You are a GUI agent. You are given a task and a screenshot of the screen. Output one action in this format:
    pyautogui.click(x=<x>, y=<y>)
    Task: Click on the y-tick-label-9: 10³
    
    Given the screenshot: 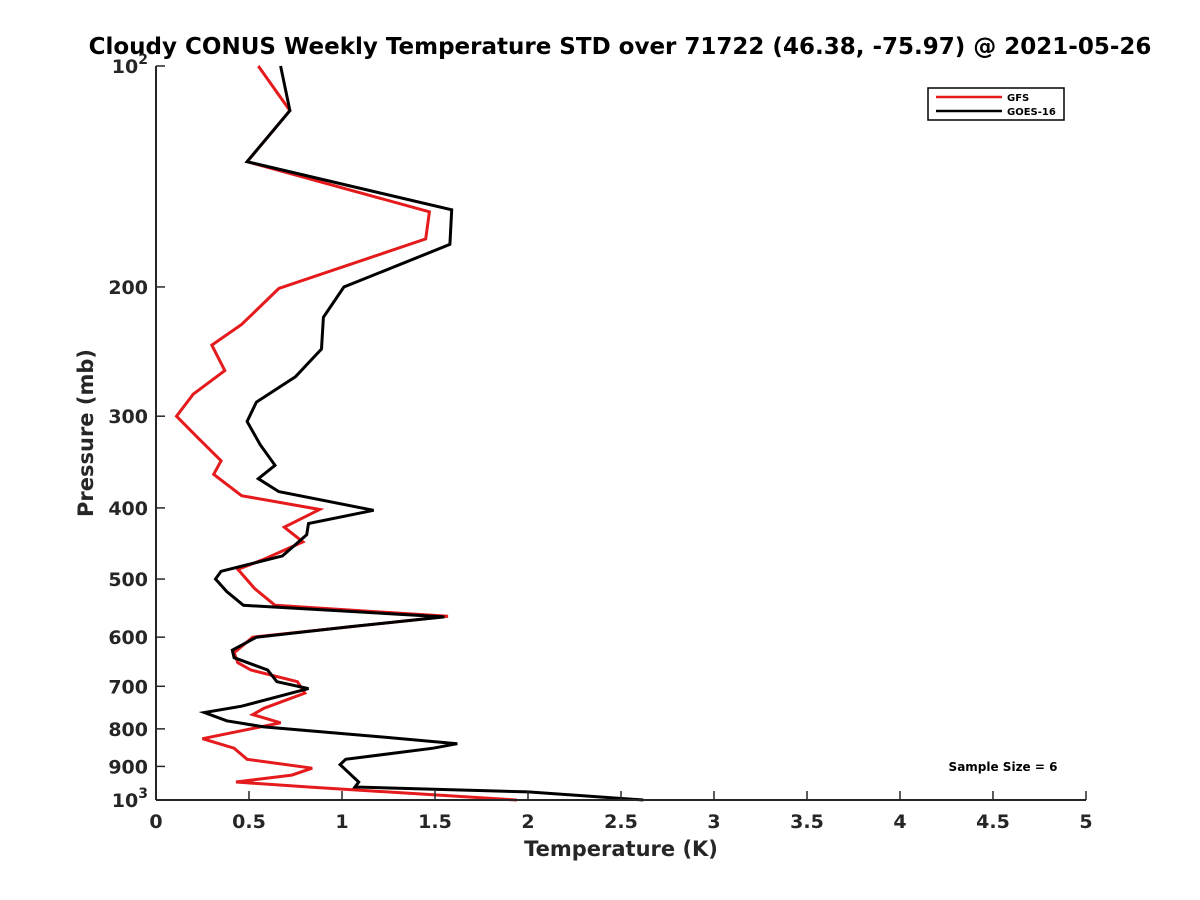 What is the action you would take?
    pyautogui.click(x=130, y=799)
    